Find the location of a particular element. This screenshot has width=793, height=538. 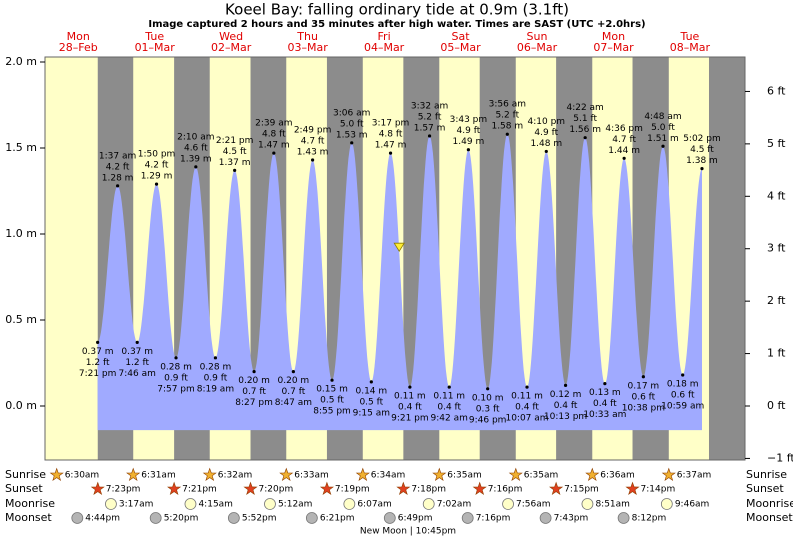

tide-time: 10:13 pm is located at coordinates (565, 417).